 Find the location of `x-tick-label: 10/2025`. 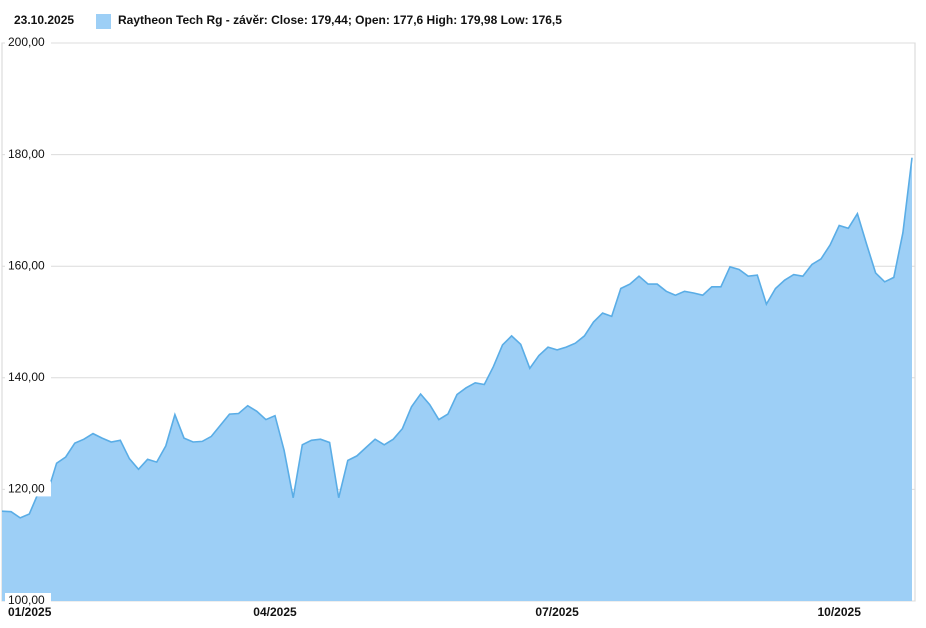

x-tick-label: 10/2025 is located at coordinates (840, 612).